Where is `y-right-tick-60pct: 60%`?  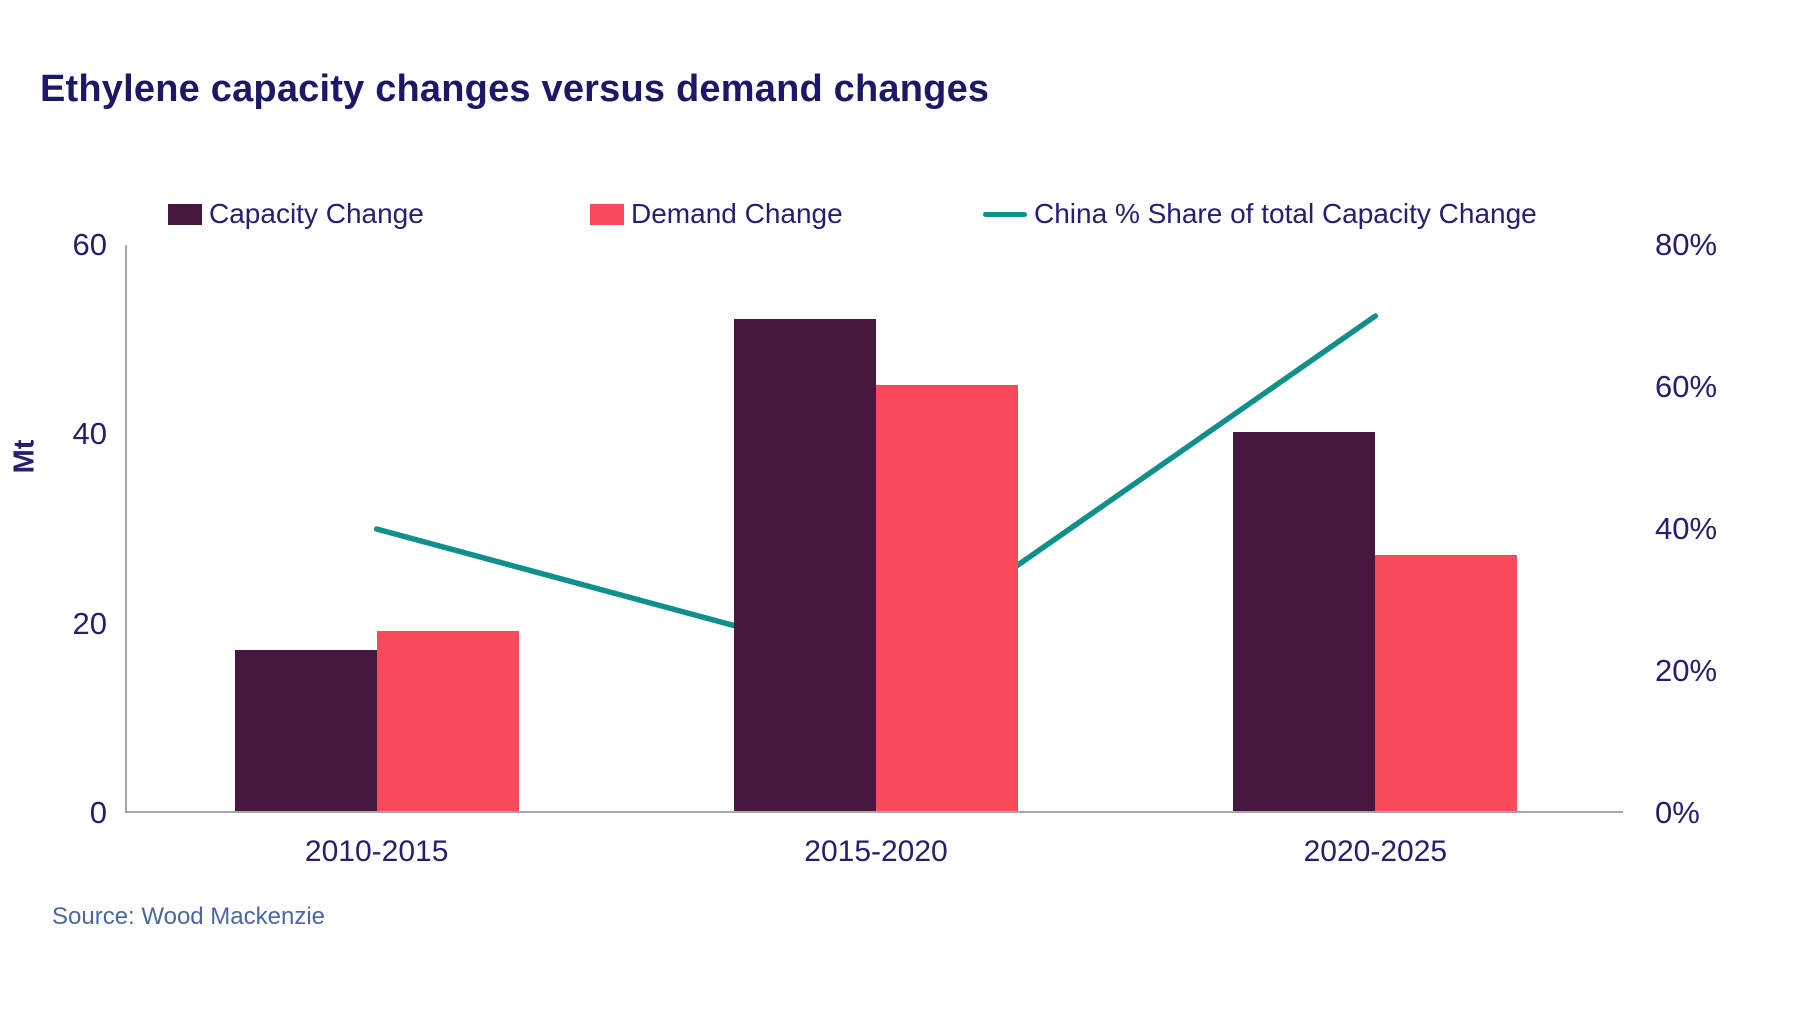 y-right-tick-60pct: 60% is located at coordinates (1686, 386).